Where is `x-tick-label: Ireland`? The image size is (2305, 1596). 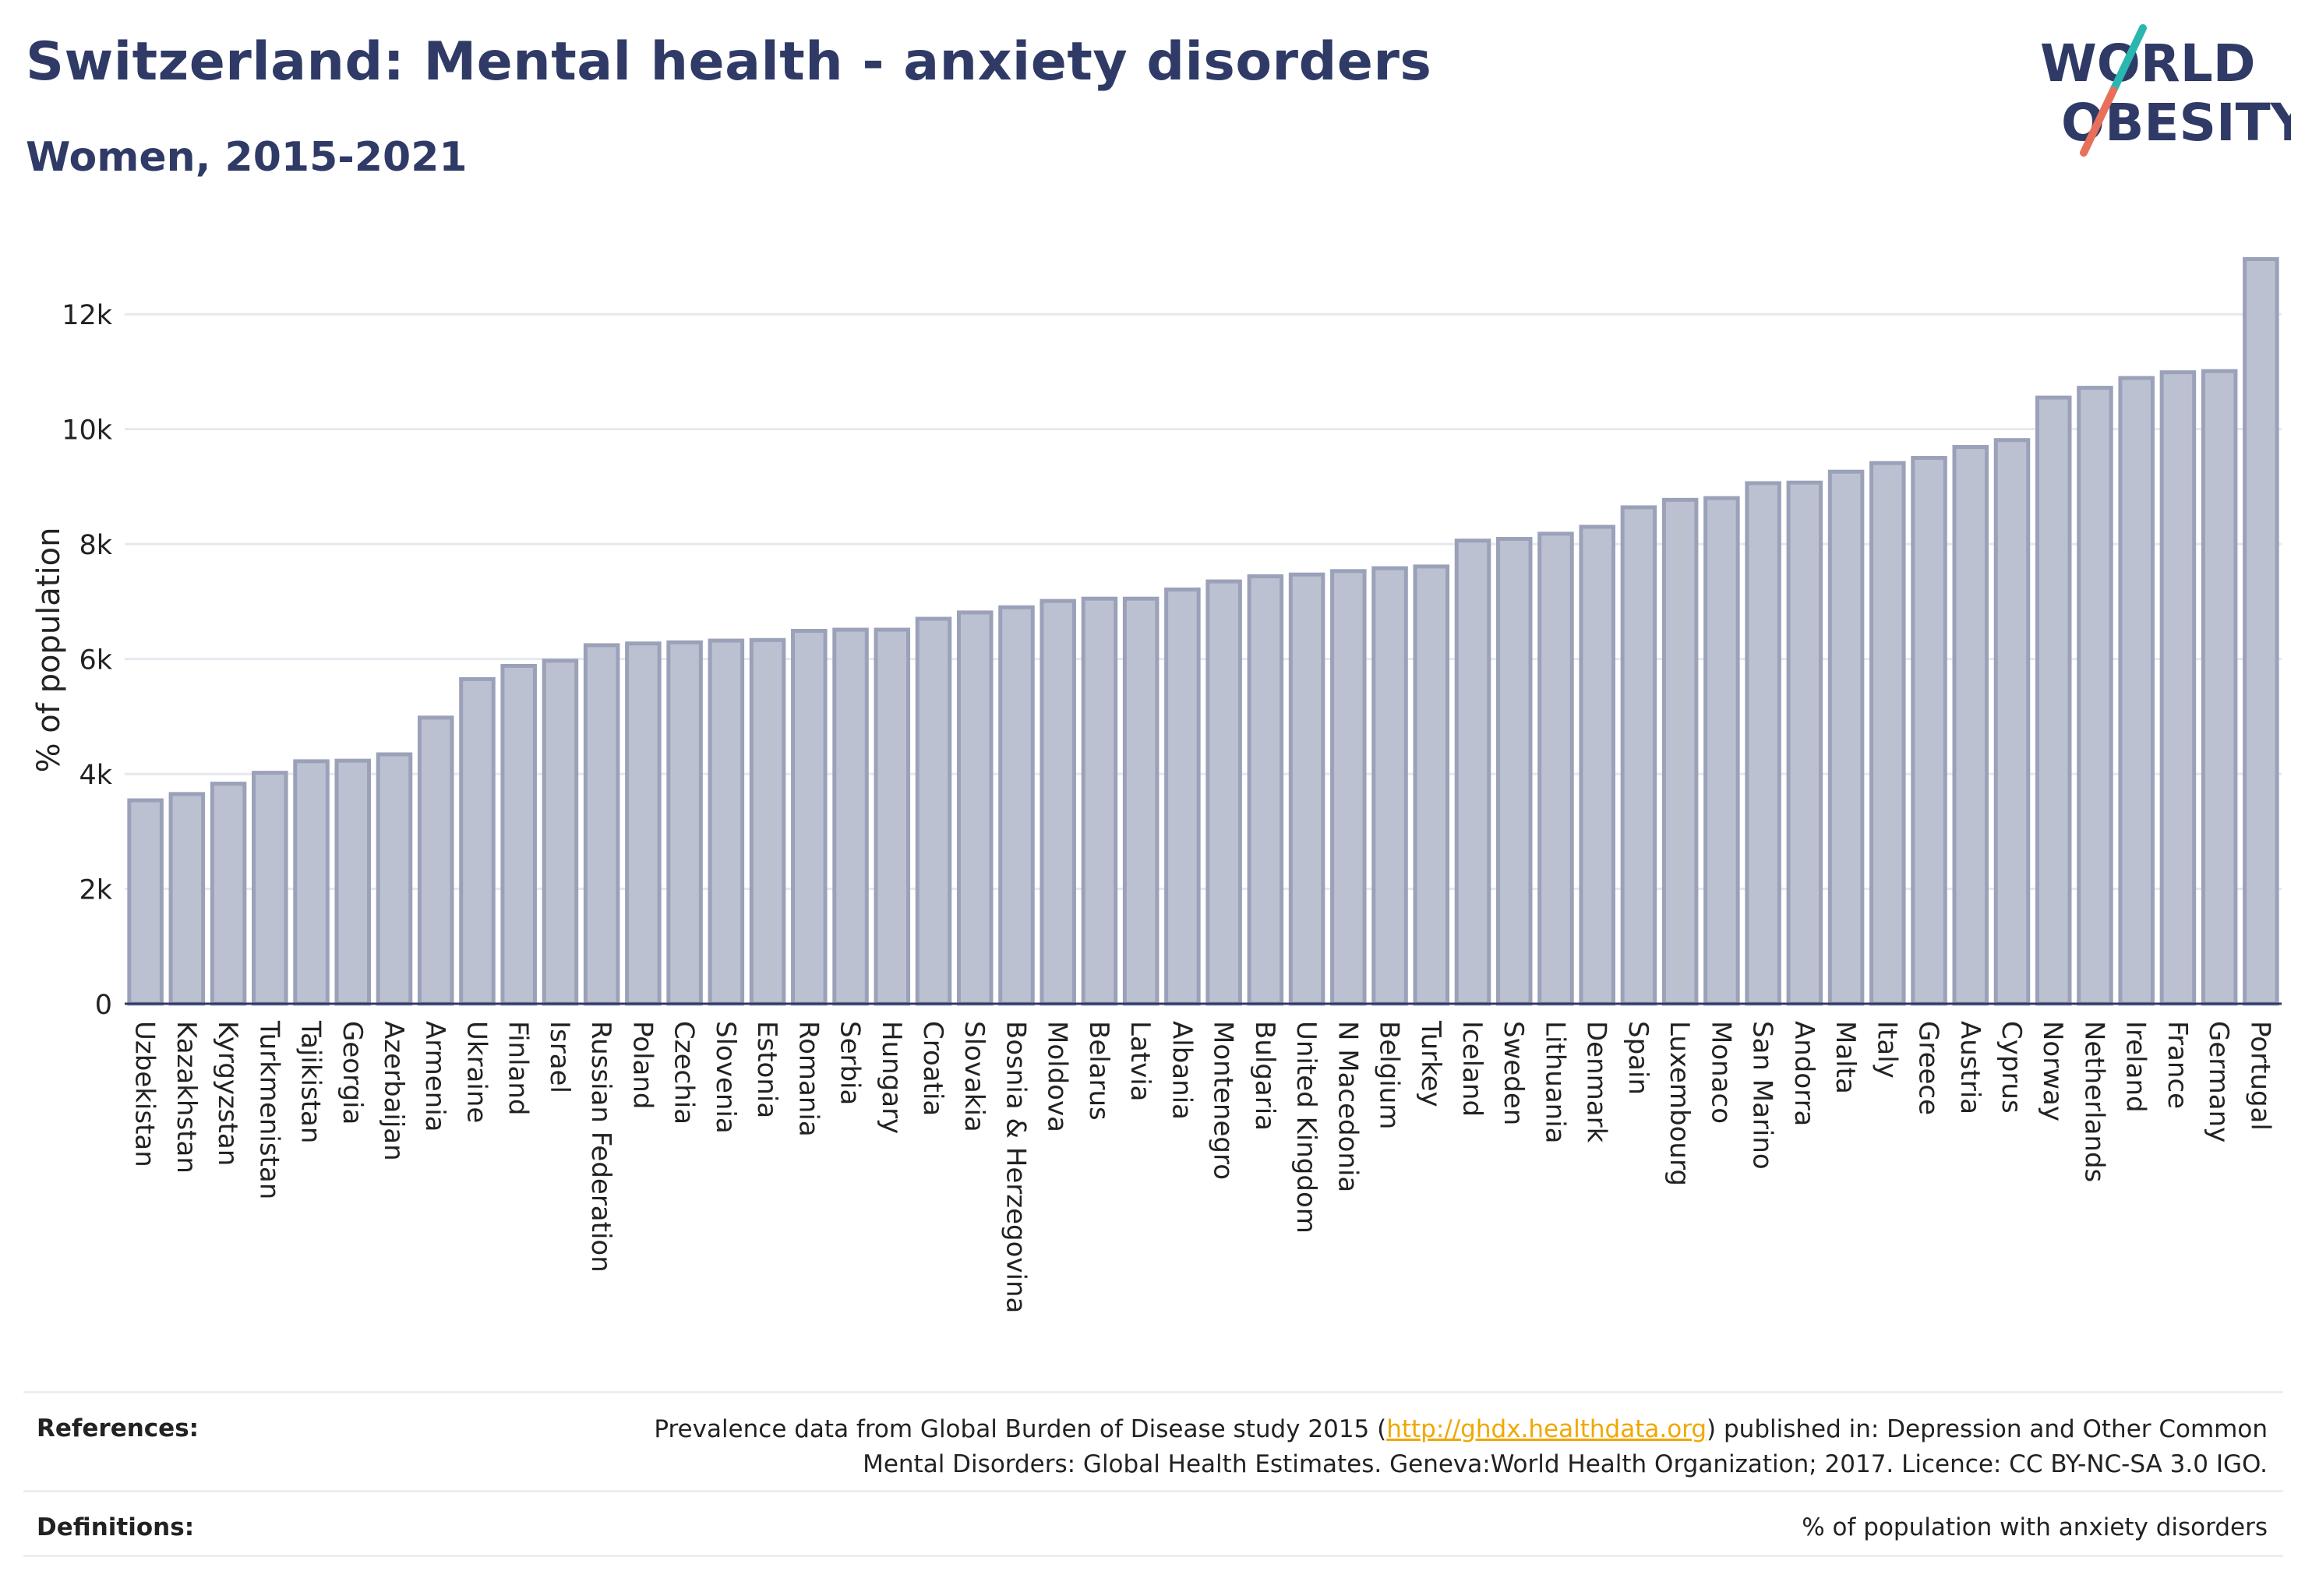
x-tick-label: Ireland is located at coordinates (2135, 1067).